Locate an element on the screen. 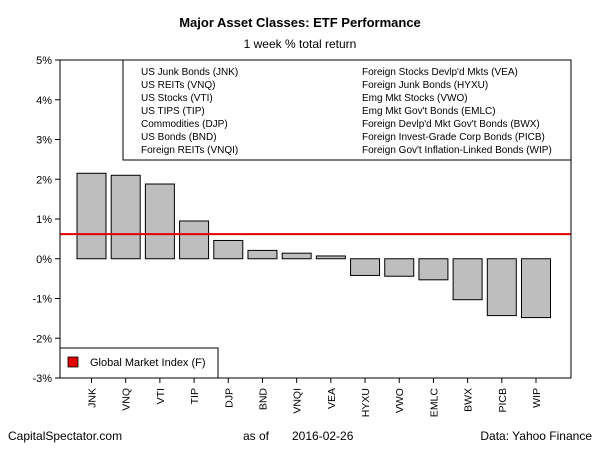 The image size is (600, 450). y-tick-label: -2% is located at coordinates (42, 339).